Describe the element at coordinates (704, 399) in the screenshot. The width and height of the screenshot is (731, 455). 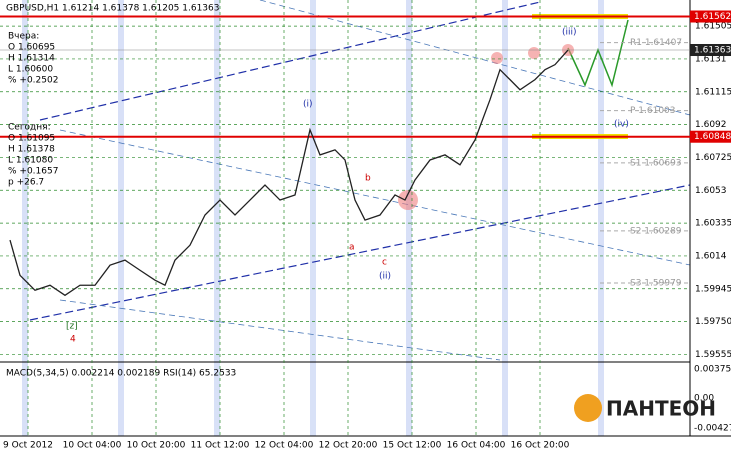
I see `indicator-label: 0.00` at that location.